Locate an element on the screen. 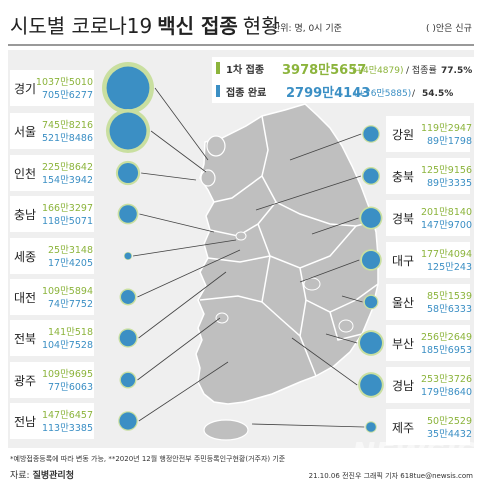  region-name: 충남 is located at coordinates (25, 215).